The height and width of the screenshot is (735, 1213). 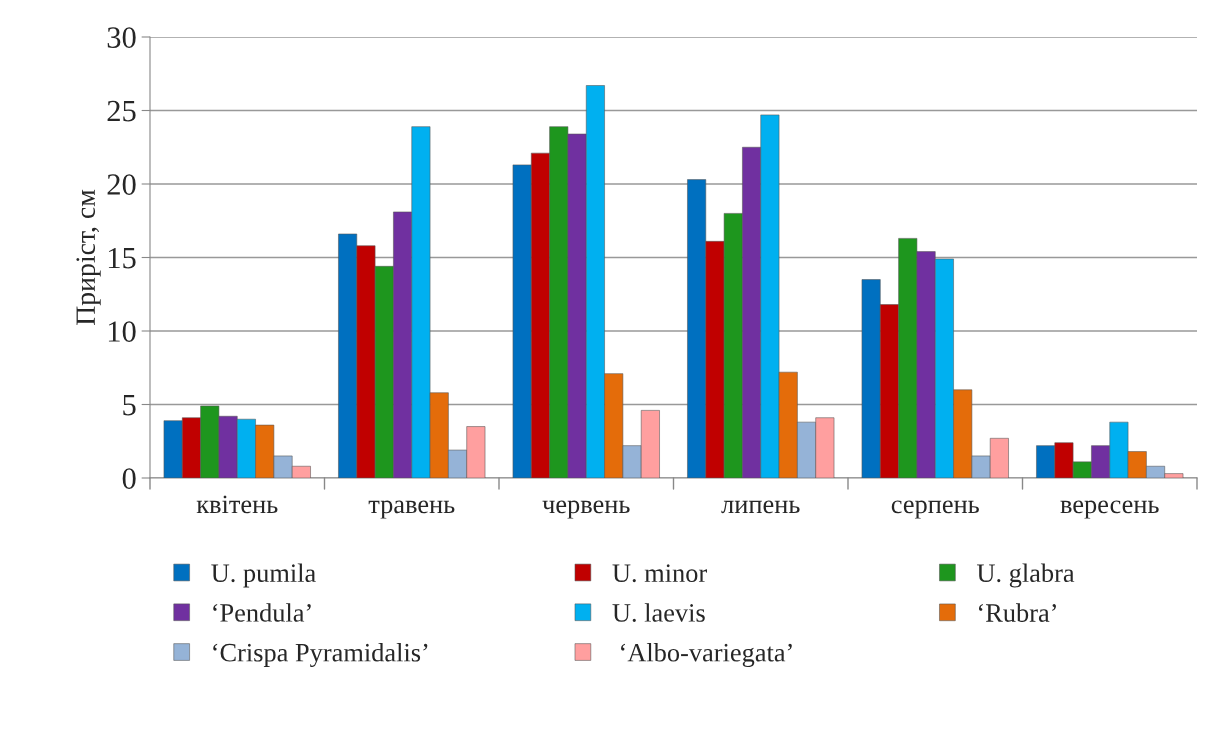 I want to click on y-tick-label: 0, so click(x=129, y=478).